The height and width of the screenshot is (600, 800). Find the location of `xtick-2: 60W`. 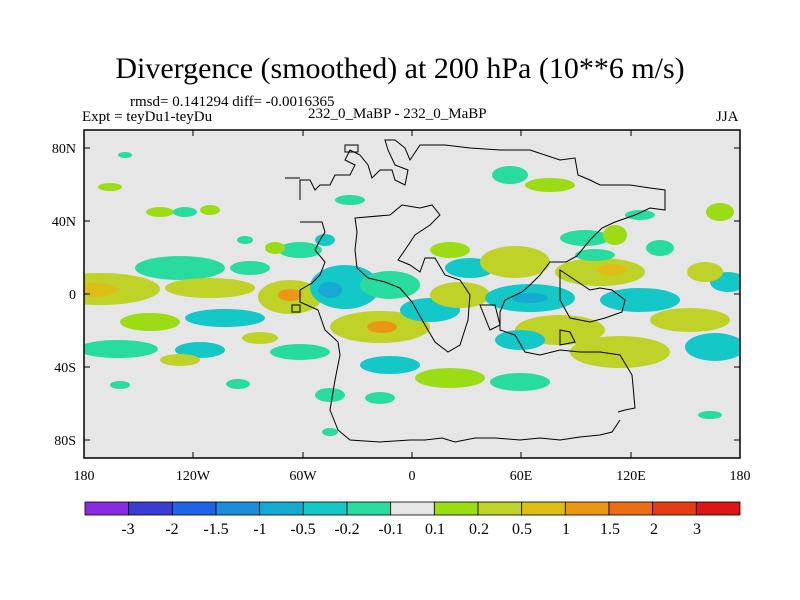

xtick-2: 60W is located at coordinates (303, 476).